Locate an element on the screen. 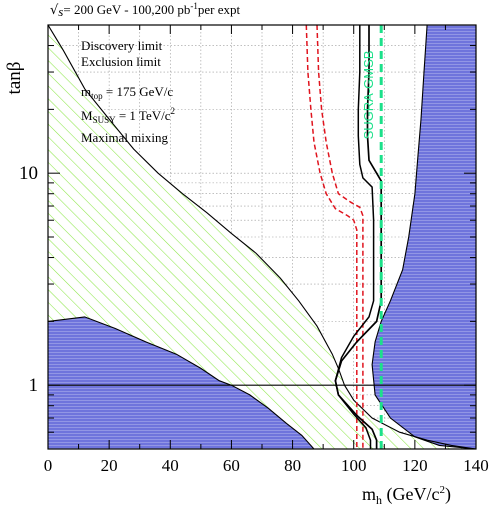 The width and height of the screenshot is (490, 507). legend-discovery: Discovery limit is located at coordinates (122, 45).